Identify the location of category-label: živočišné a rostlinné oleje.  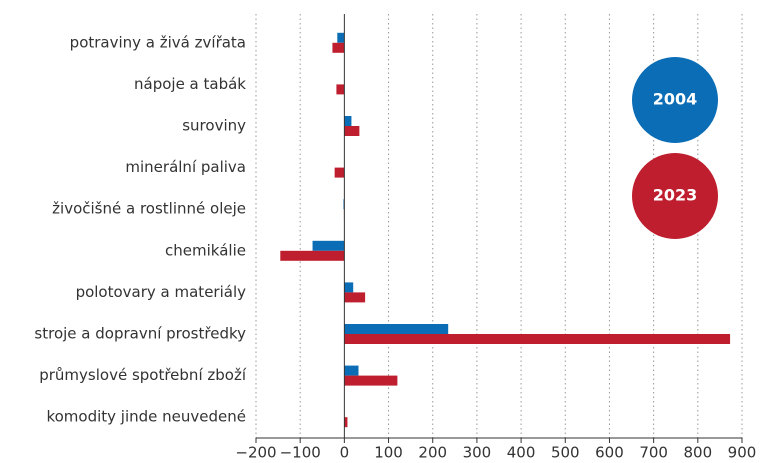
(149, 209).